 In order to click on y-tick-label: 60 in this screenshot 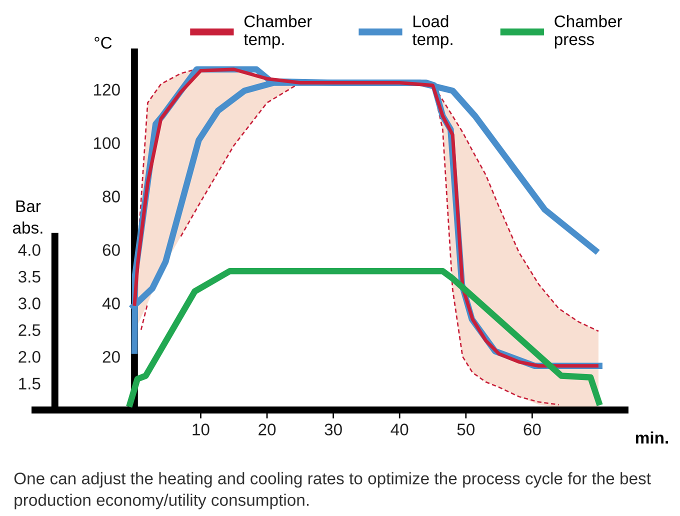, I will do `click(111, 250)`.